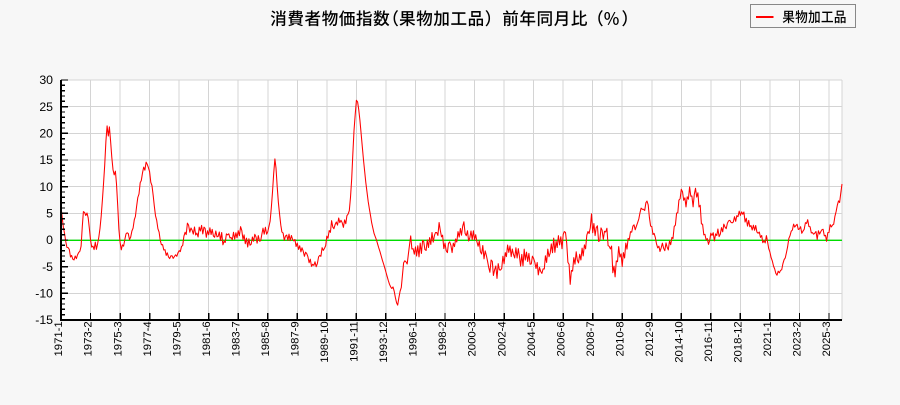  What do you see at coordinates (502, 338) in the screenshot?
I see `svg-text: 2002-4` at bounding box center [502, 338].